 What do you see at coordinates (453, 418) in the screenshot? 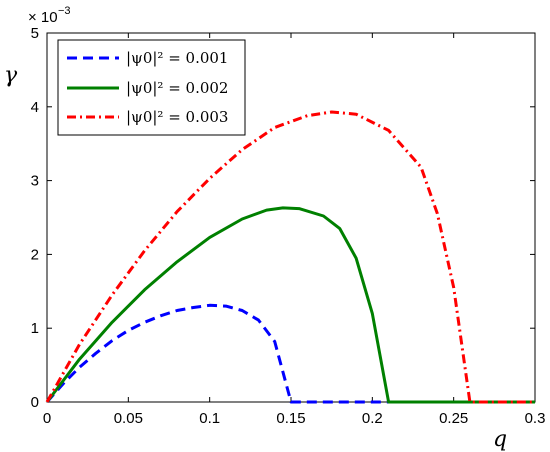
I see `x-tick-label: 0.25` at bounding box center [453, 418].